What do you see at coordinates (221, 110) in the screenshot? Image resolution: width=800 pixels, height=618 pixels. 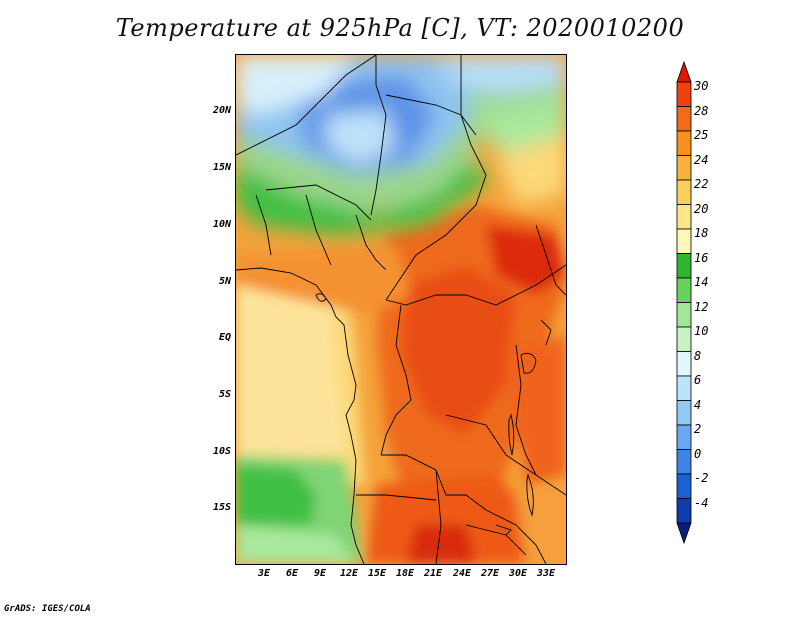 I see `lat-label: 20N` at bounding box center [221, 110].